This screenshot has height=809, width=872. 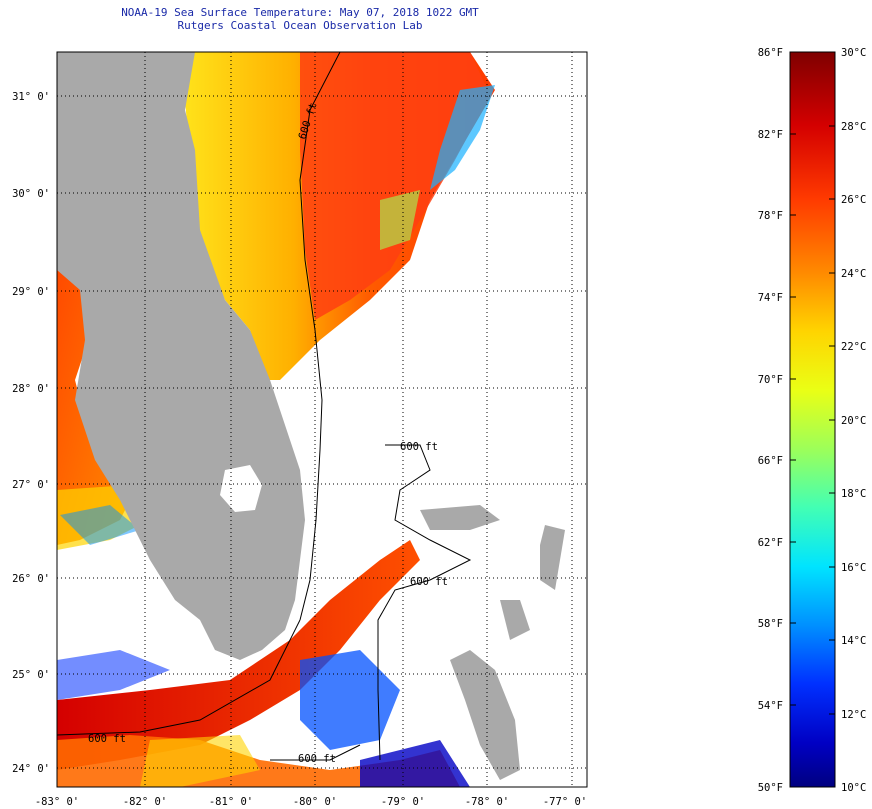 What do you see at coordinates (179, 677) in the screenshot?
I see `isobath-600ft-keys` at bounding box center [179, 677].